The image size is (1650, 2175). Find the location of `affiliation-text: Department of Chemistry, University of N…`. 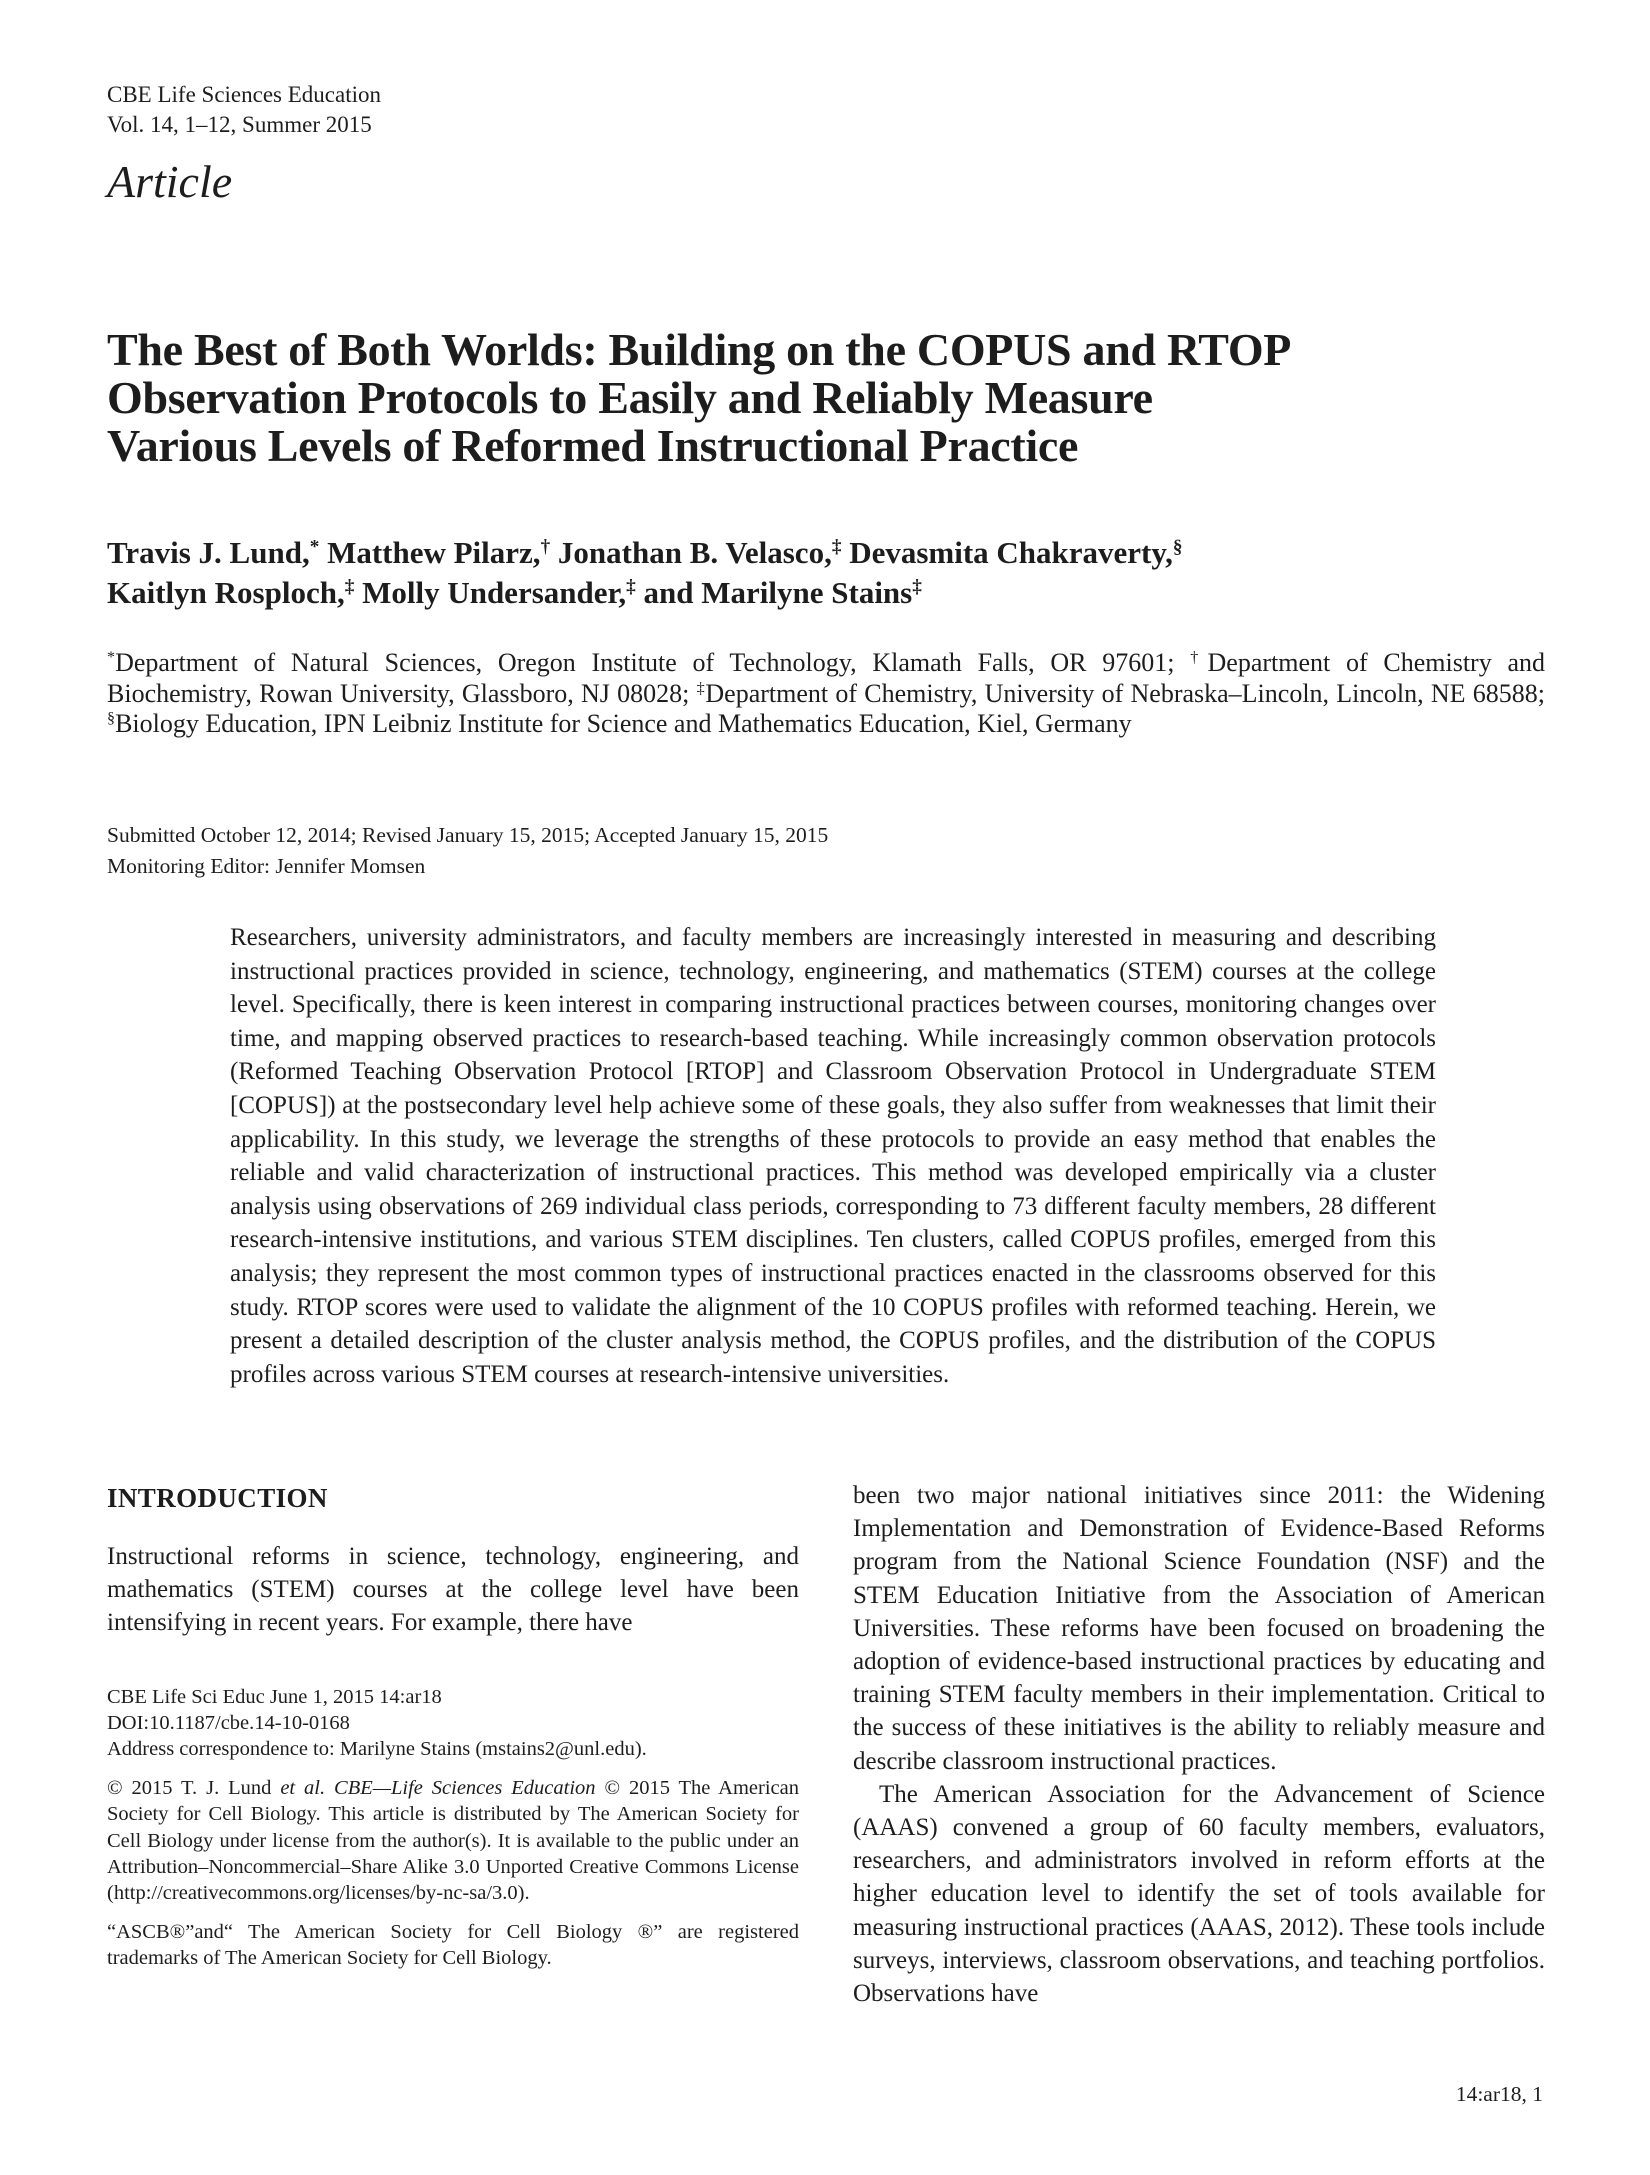

affiliation-text: Department of Chemistry, University of N… is located at coordinates (1125, 693).